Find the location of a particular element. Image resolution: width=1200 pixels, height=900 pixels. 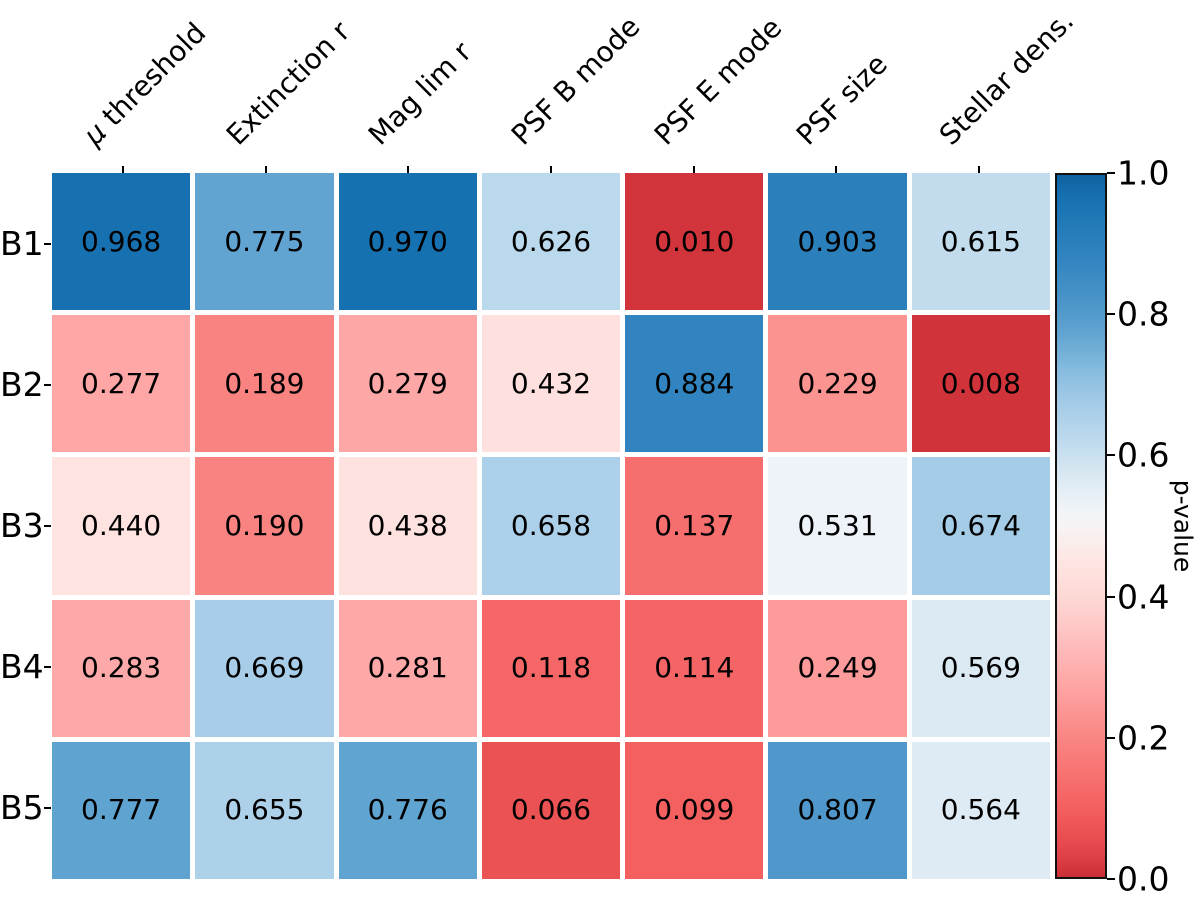

heatmap-cell: 0.279 is located at coordinates (407, 384).